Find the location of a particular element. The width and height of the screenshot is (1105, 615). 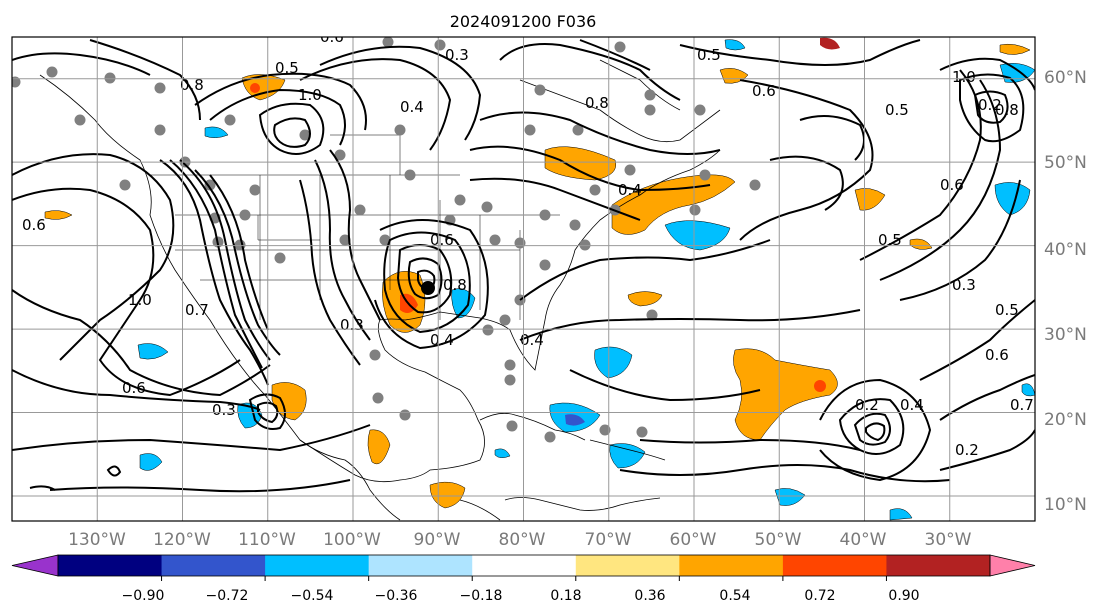

lat-label: 40°N is located at coordinates (1065, 250).